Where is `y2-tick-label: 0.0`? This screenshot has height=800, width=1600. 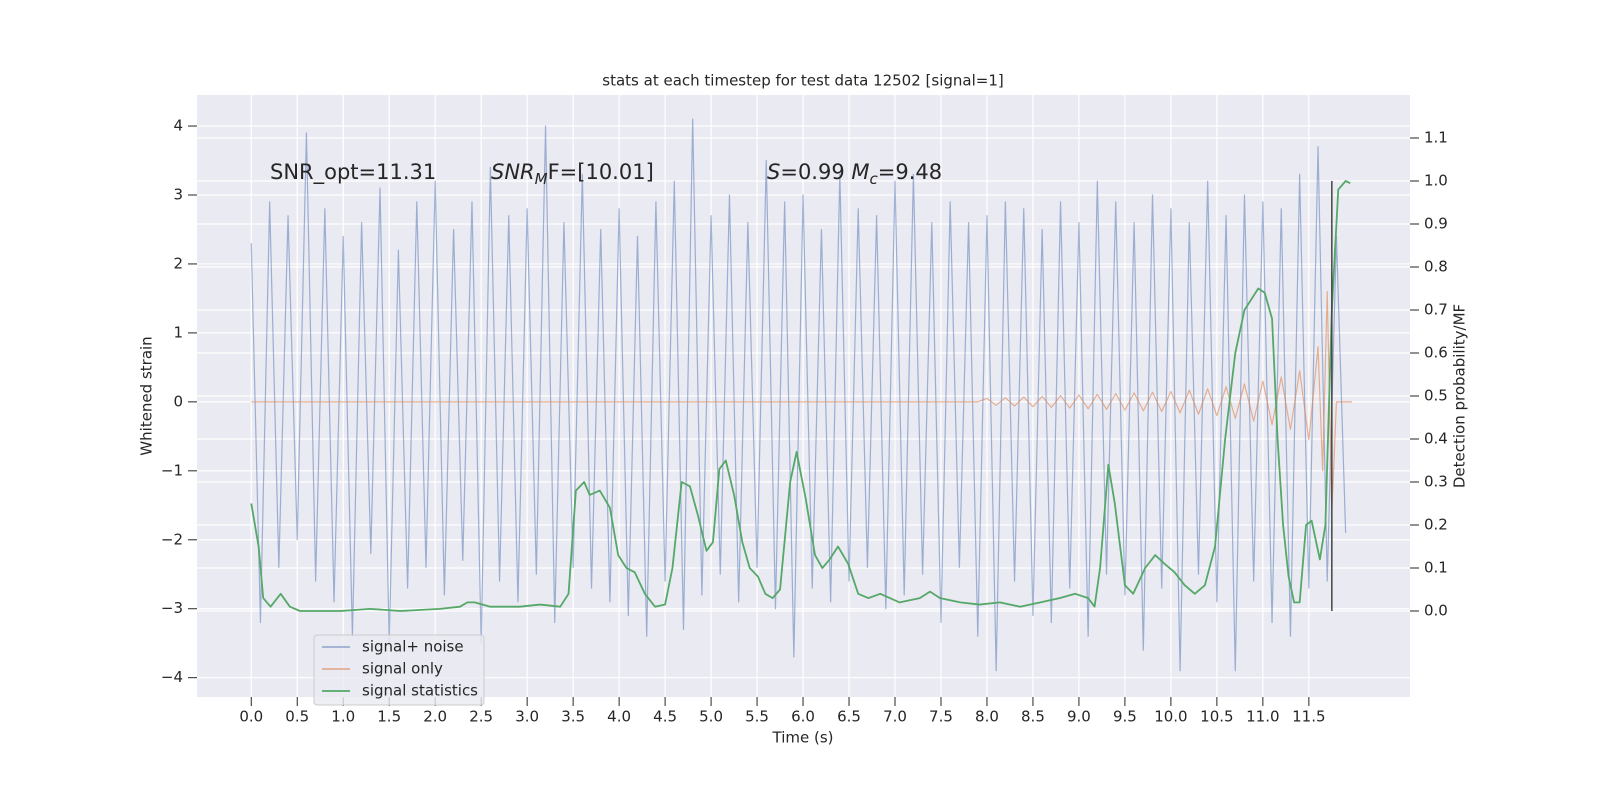
y2-tick-label: 0.0 is located at coordinates (1436, 611).